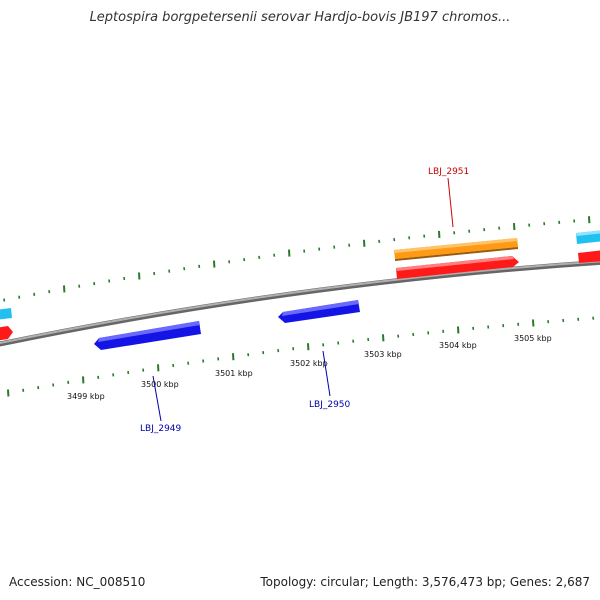 The image size is (600, 600). Describe the element at coordinates (589, 256) in the screenshot. I see `forward-gene-block-right-edge` at that location.